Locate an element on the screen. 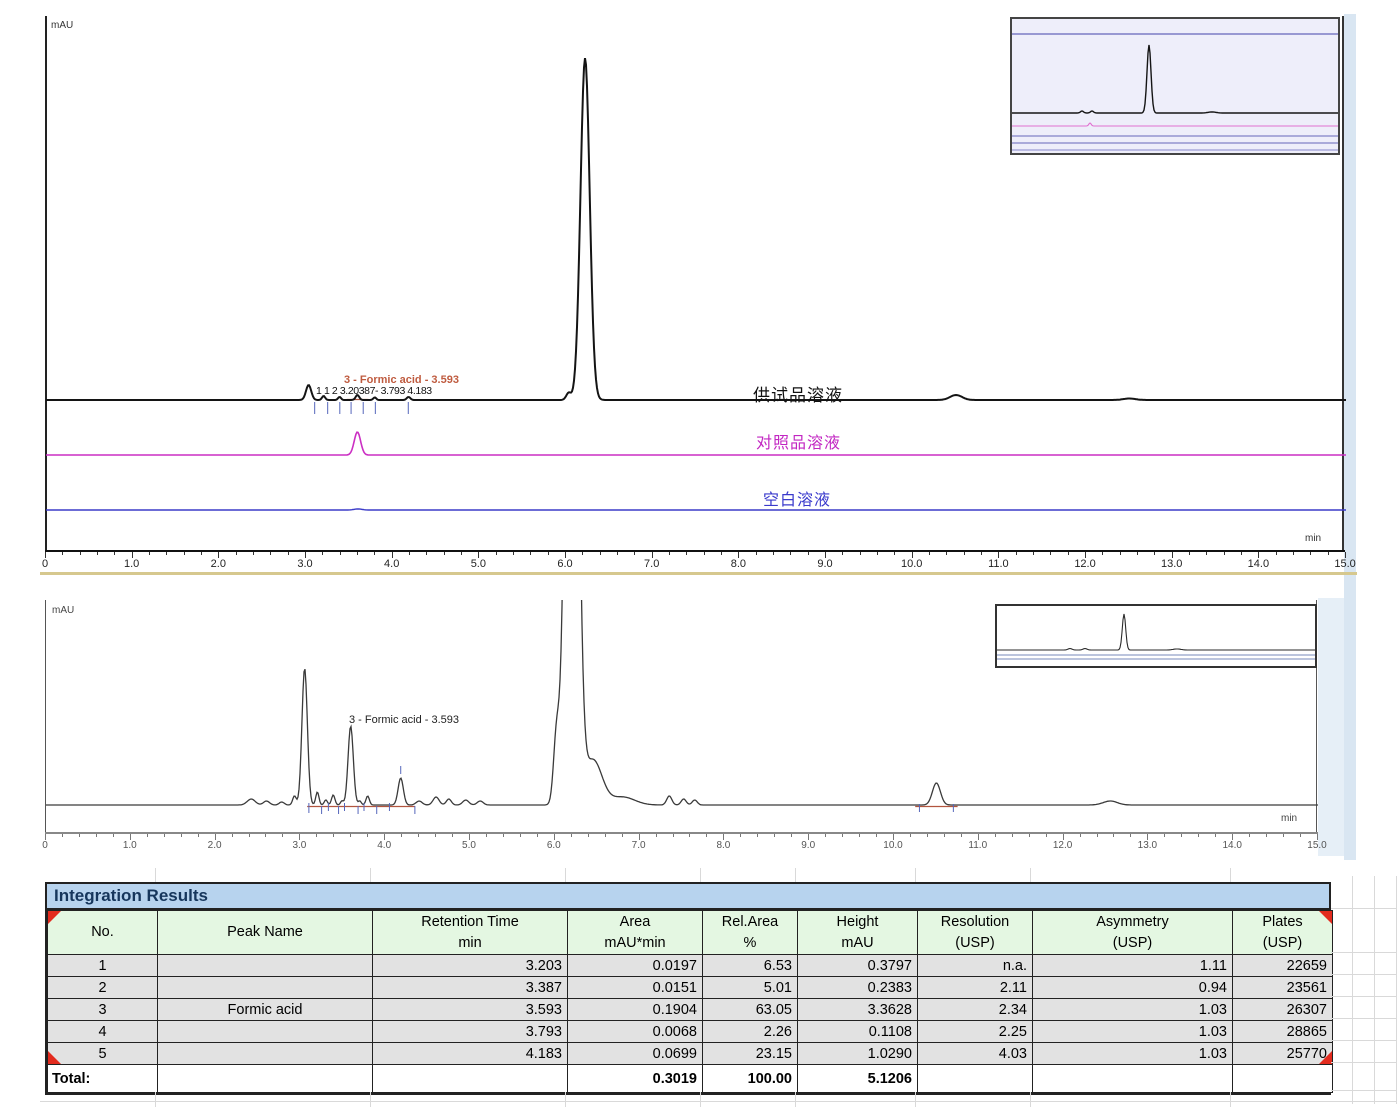 This screenshot has width=1397, height=1107. series-label-sample: 供试品溶液 is located at coordinates (798, 395).